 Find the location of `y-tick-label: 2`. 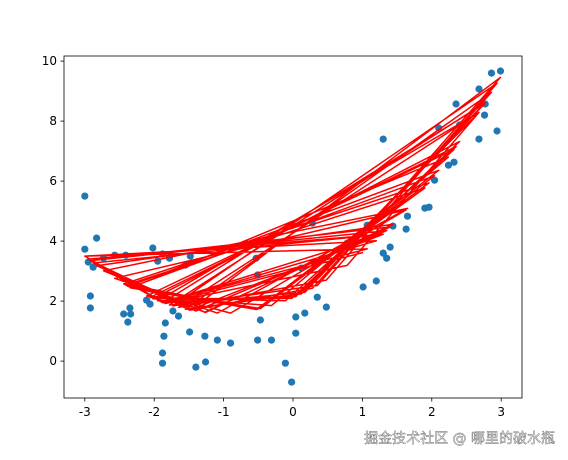

y-tick-label: 2 is located at coordinates (53, 301).